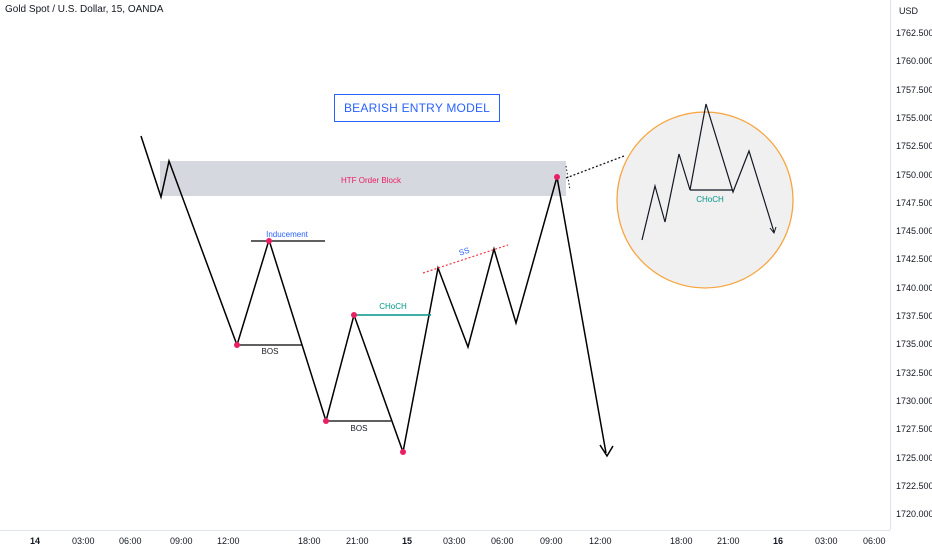 This screenshot has height=551, width=932. I want to click on time-tick-label: 16, so click(778, 541).